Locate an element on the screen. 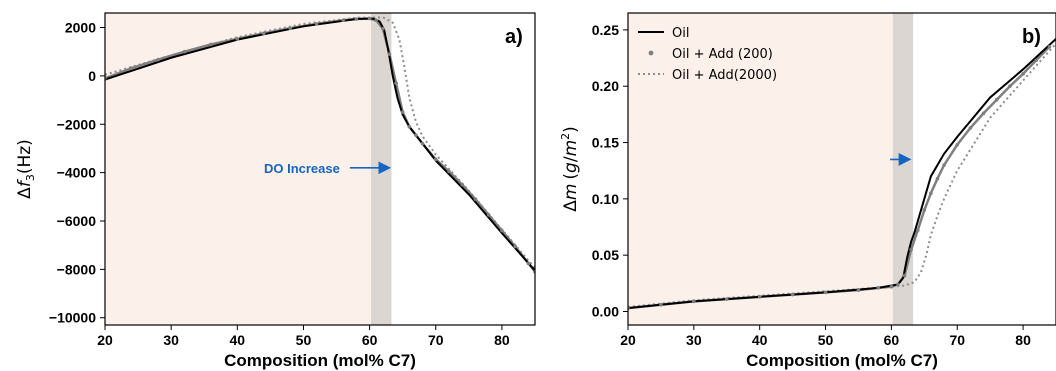  ylabel-unit-slash: / is located at coordinates (571, 159).